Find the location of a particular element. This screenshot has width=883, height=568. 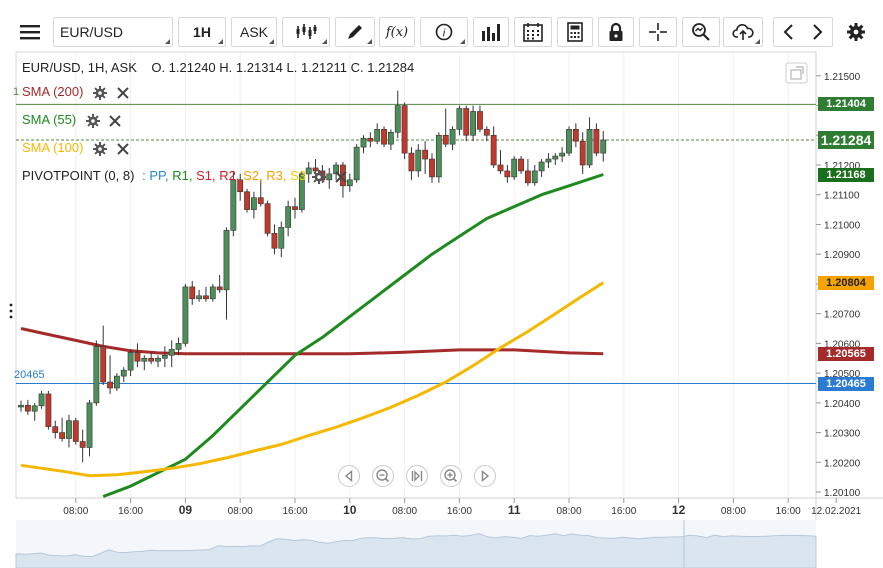

legend-sma-100: SMA (100) is located at coordinates (75, 148).